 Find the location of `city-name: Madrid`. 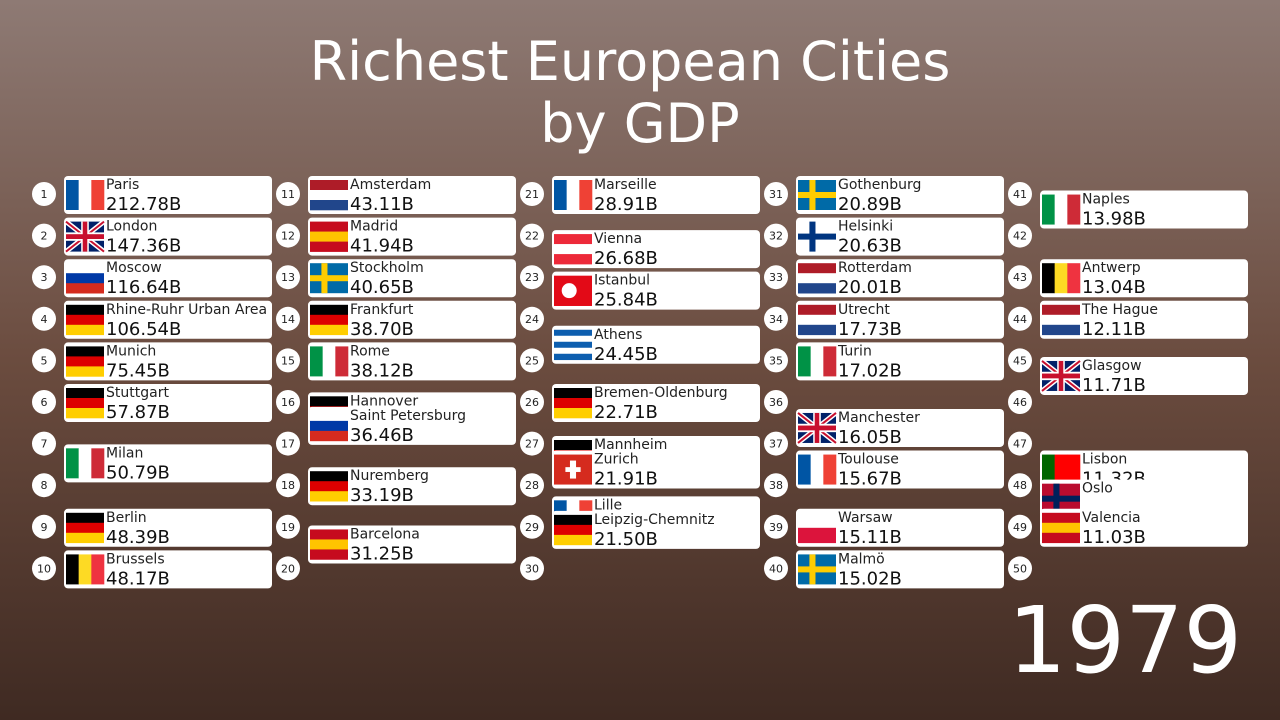

city-name: Madrid is located at coordinates (374, 227).